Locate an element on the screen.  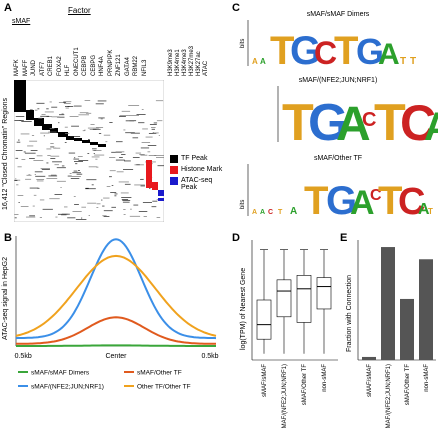
panel-label-d: D is located at coordinates (236, 238).